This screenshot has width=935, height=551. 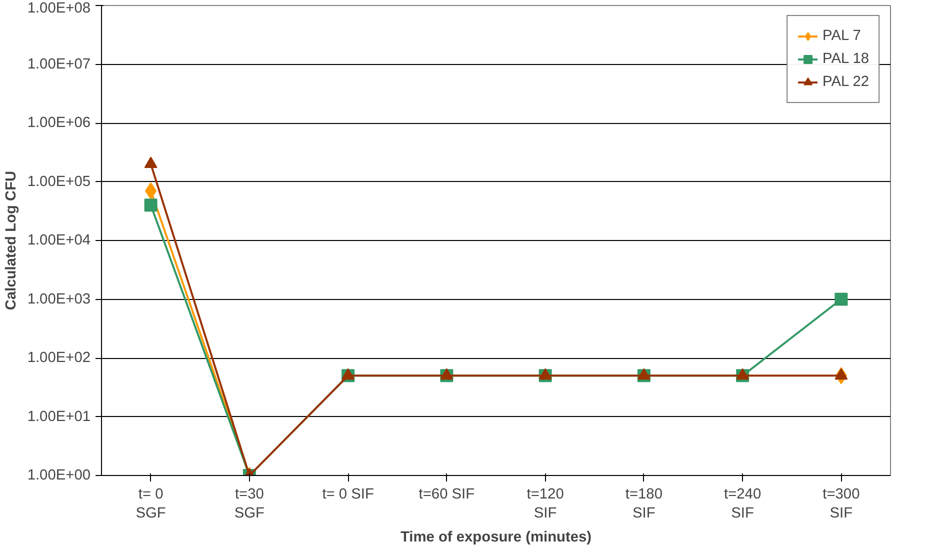 I want to click on y-tick-label: 1.00E+06, so click(x=59, y=123).